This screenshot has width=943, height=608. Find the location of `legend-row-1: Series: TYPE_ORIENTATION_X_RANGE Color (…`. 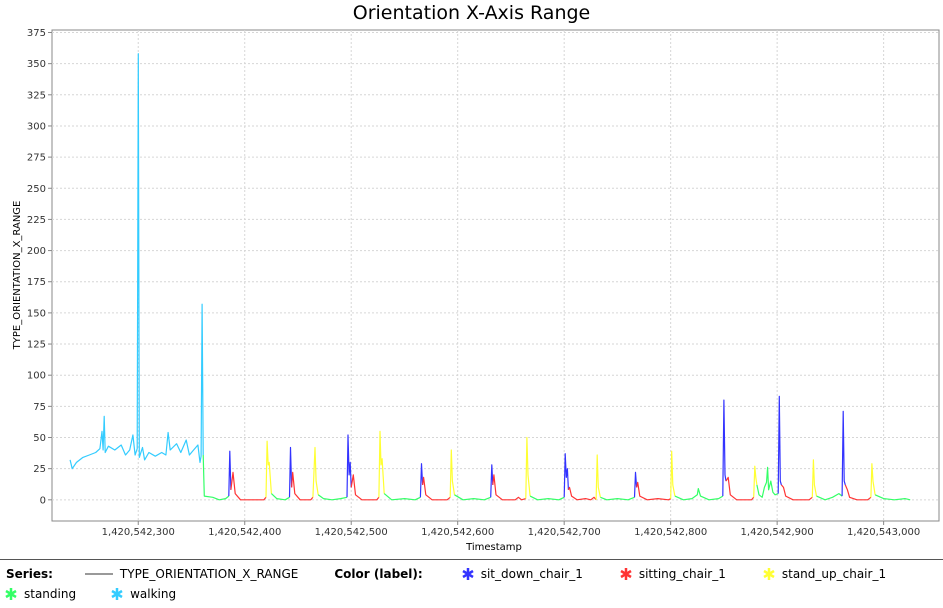

legend-row-1: Series: TYPE_ORIENTATION_X_RANGE Color (… is located at coordinates (443, 574).